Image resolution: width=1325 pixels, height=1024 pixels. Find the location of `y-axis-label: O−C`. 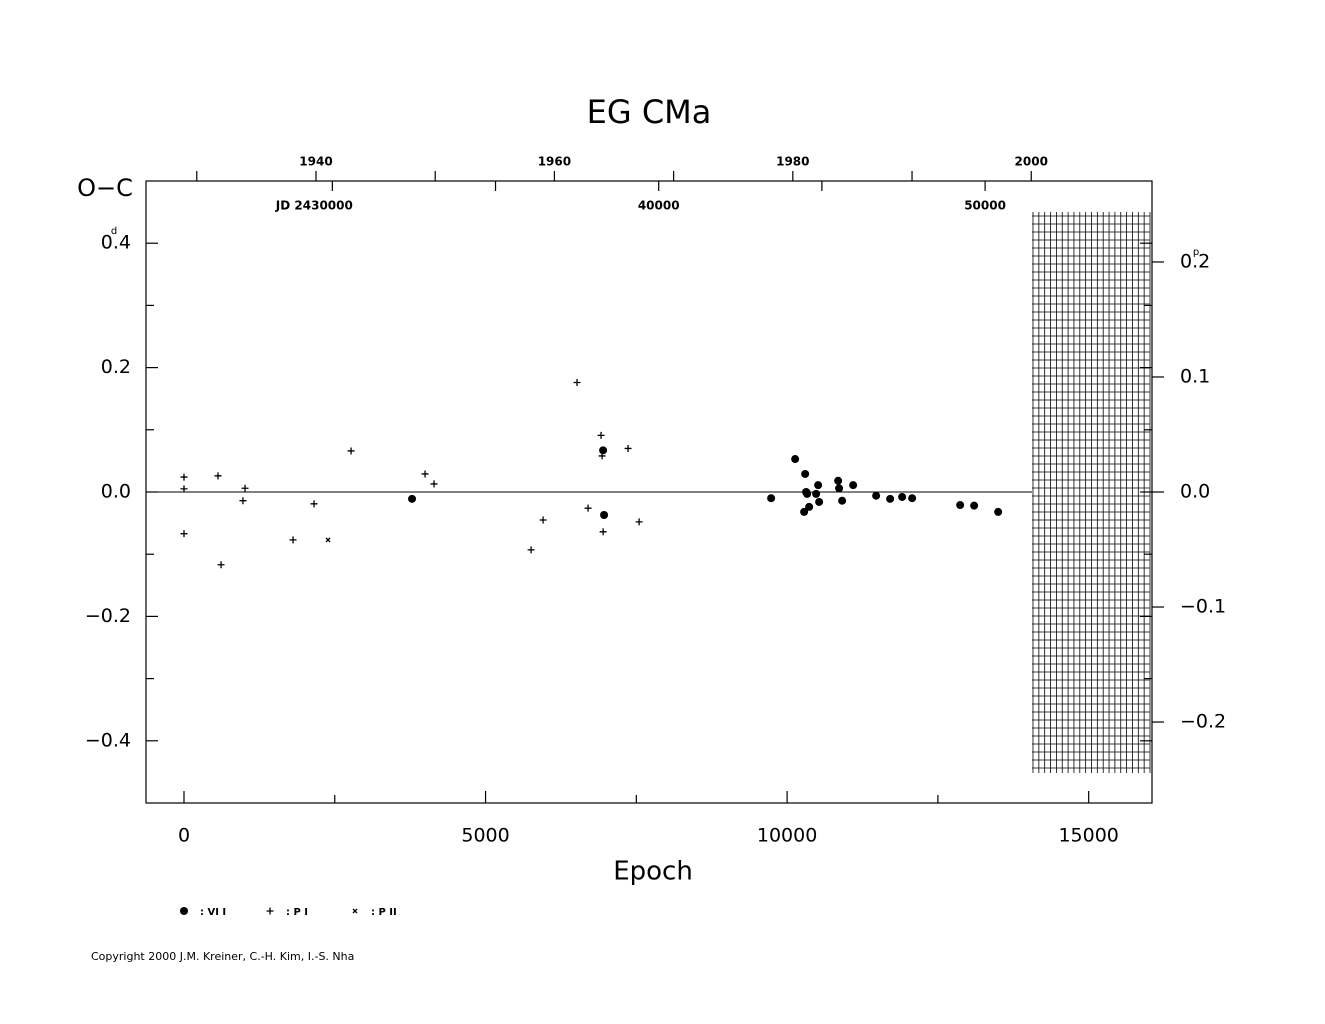

y-axis-label: O−C is located at coordinates (105, 188).